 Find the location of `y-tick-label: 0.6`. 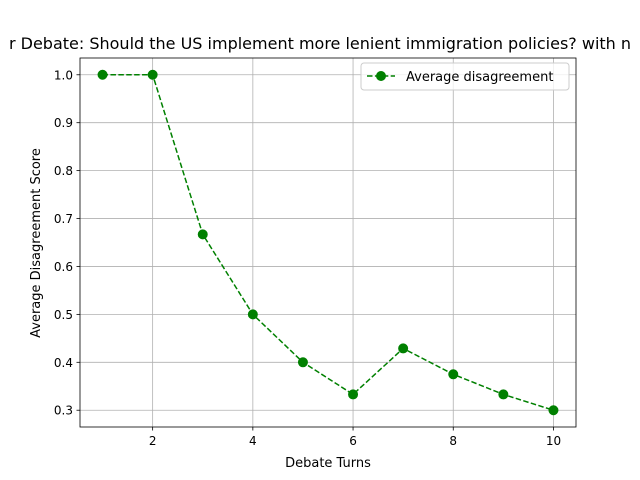

y-tick-label: 0.6 is located at coordinates (63, 267).